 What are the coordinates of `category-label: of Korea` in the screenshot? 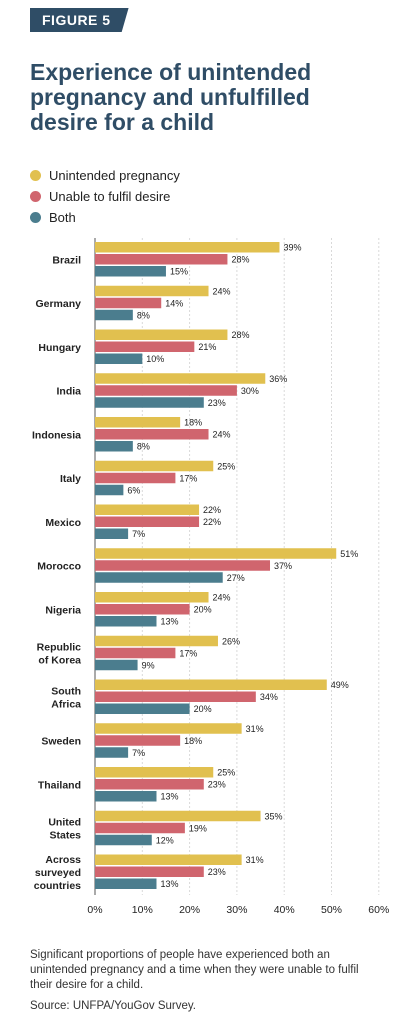 It's located at (59, 661).